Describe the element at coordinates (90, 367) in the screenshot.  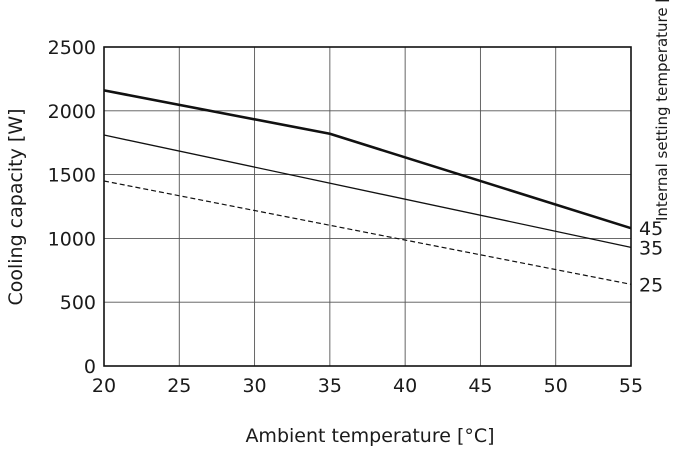
I see `y-tick-label: 0` at that location.